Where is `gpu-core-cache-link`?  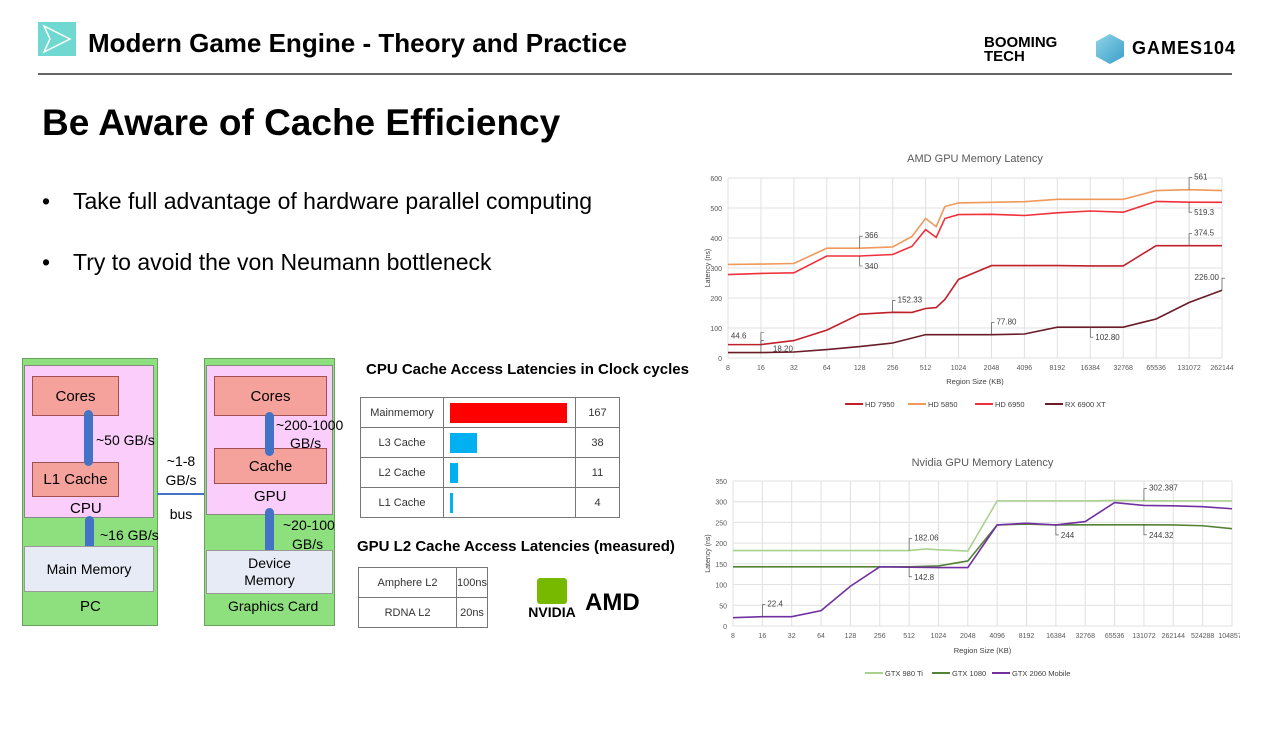 gpu-core-cache-link is located at coordinates (269, 434).